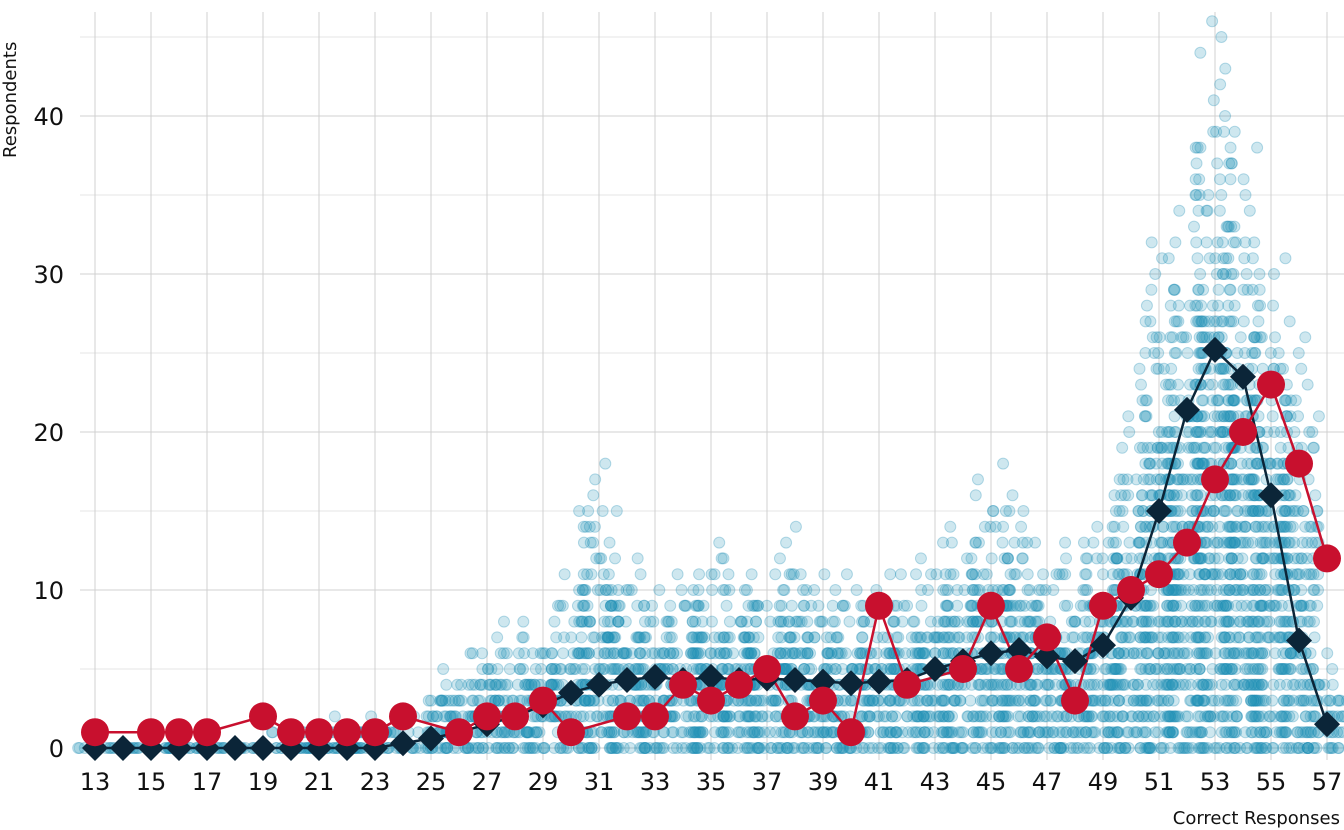  I want to click on x-tick-label: 29, so click(543, 782).